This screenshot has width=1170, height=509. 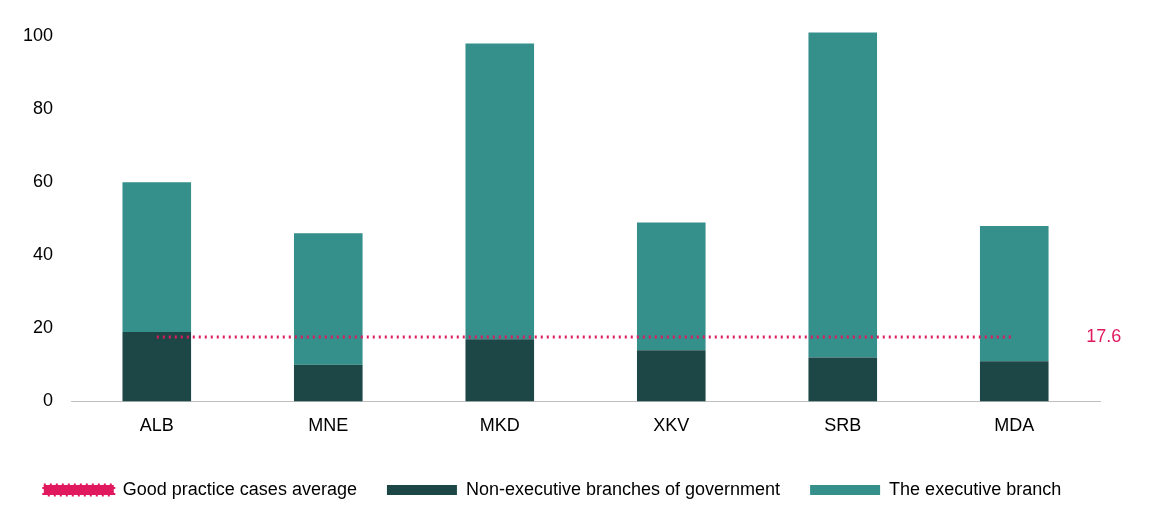 What do you see at coordinates (43, 254) in the screenshot?
I see `y-tick-label: 40` at bounding box center [43, 254].